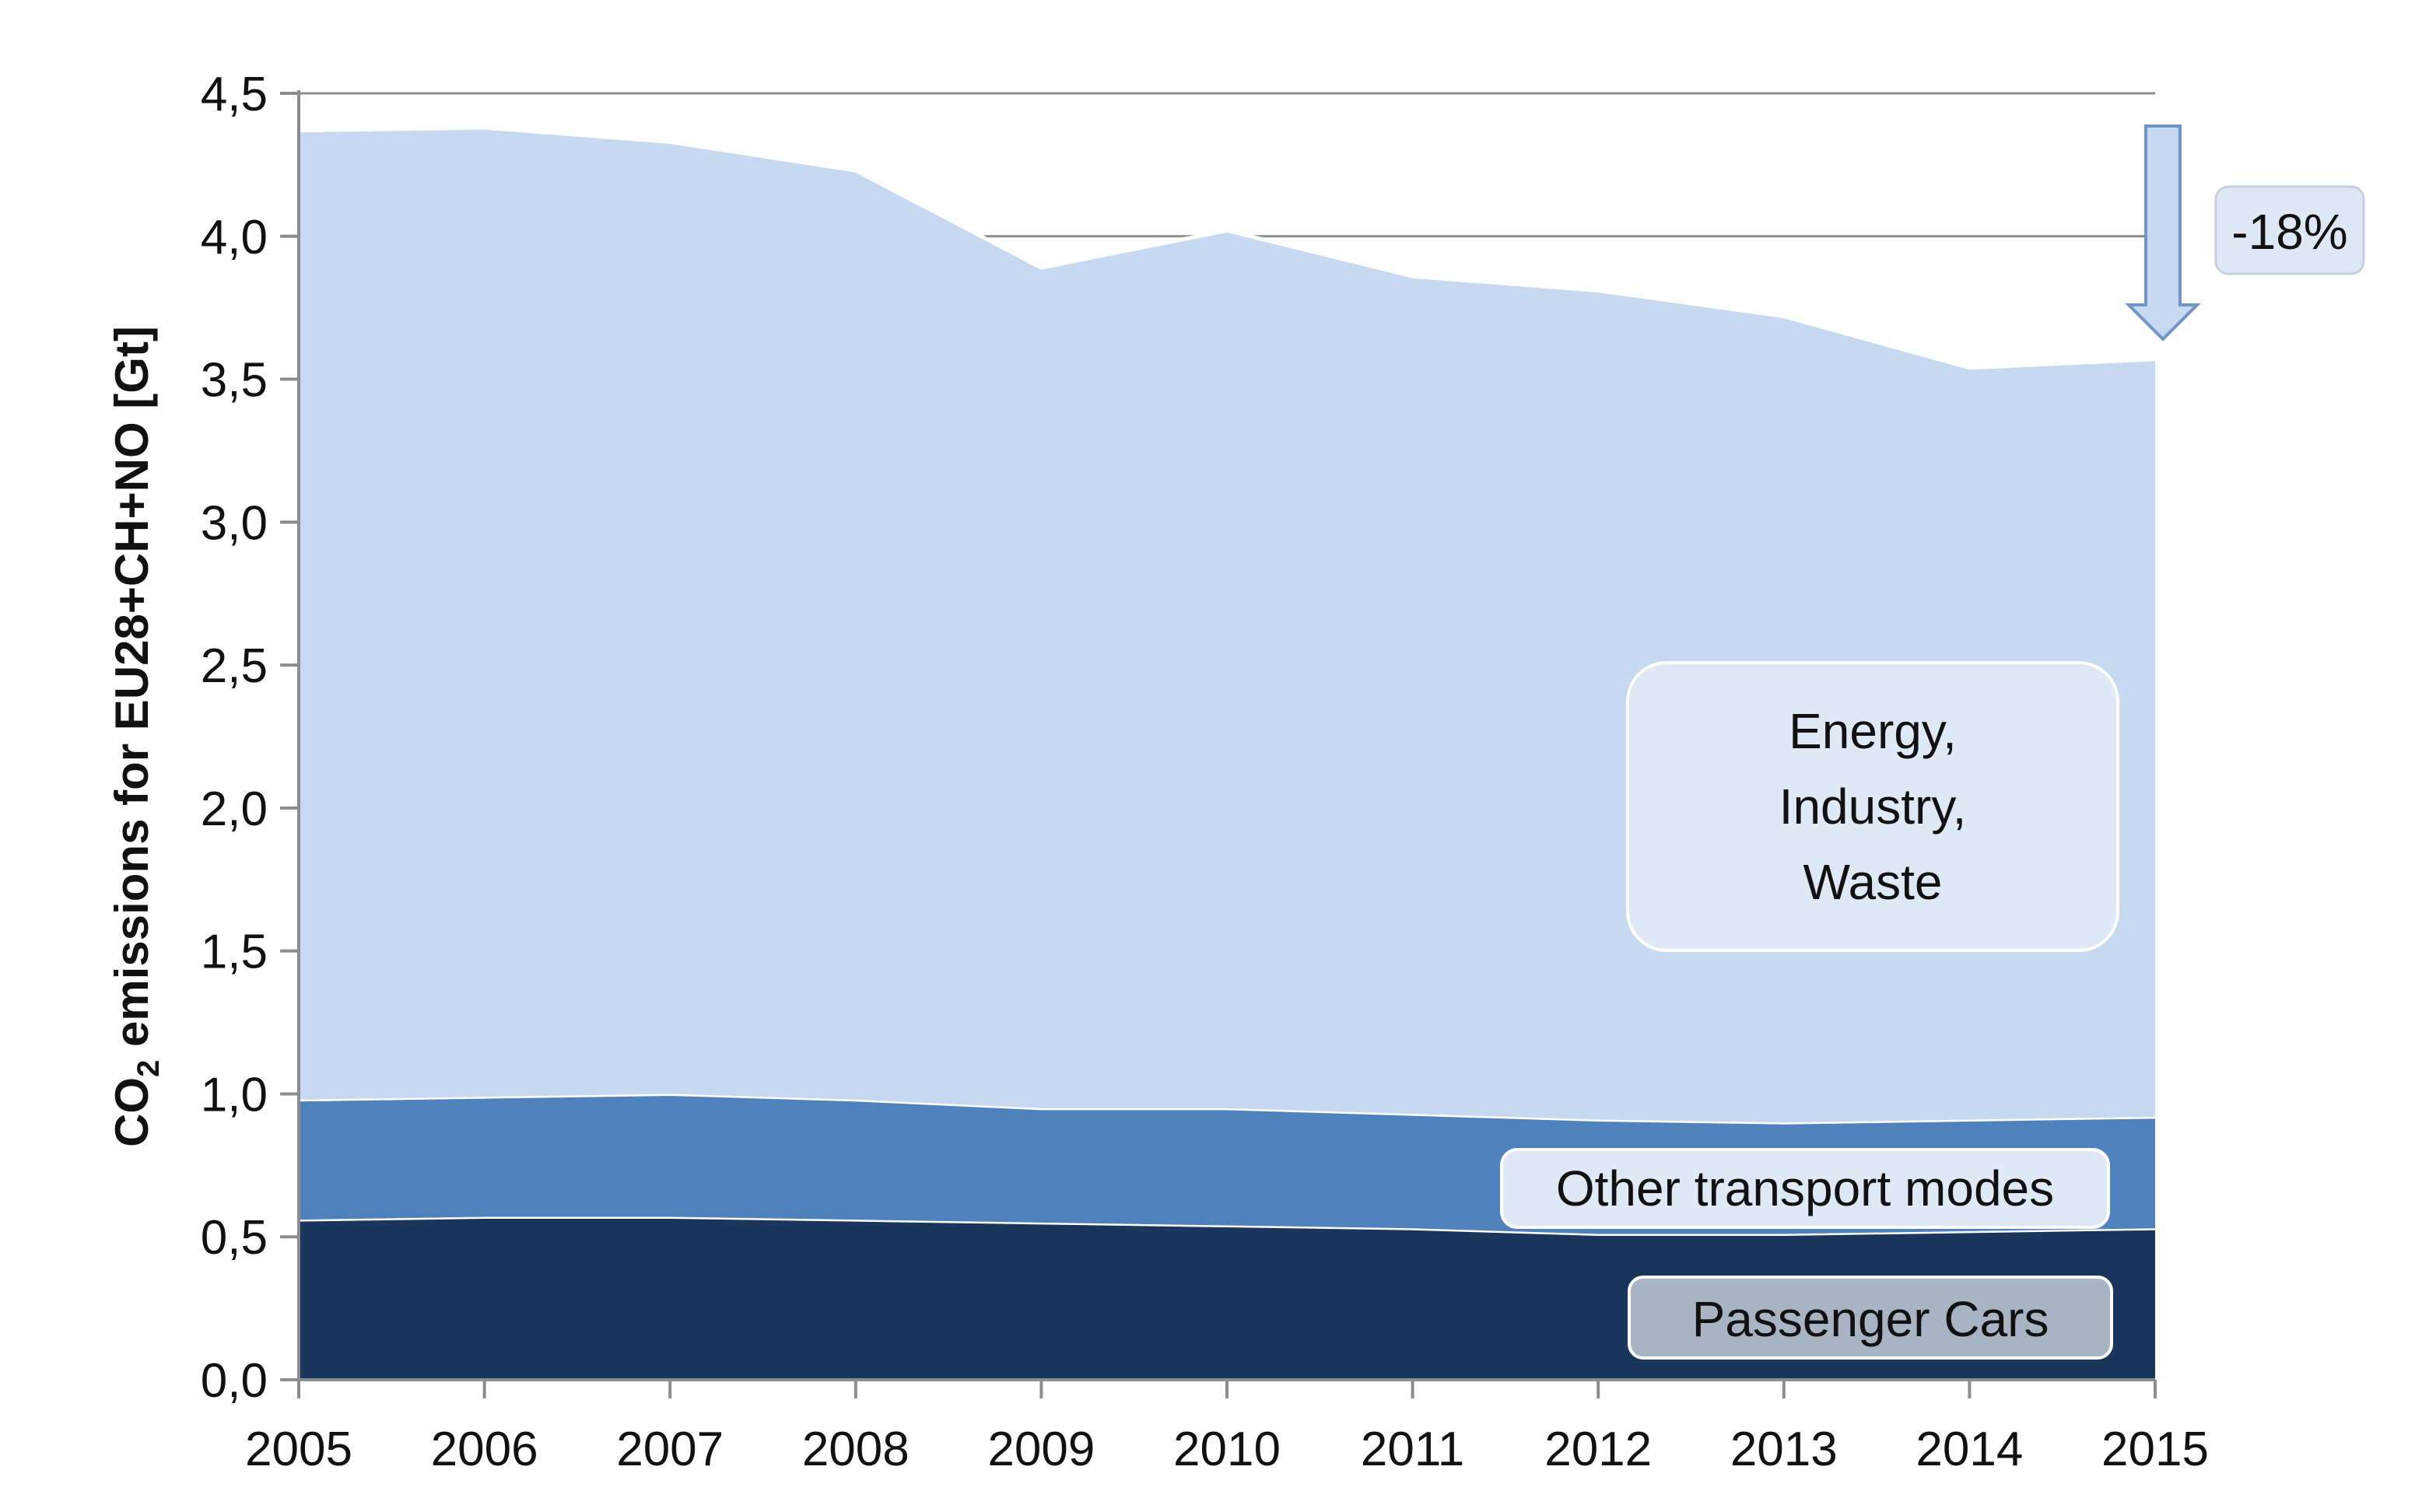 The width and height of the screenshot is (2415, 1512). I want to click on x-tick-label: 2013, so click(1784, 1450).